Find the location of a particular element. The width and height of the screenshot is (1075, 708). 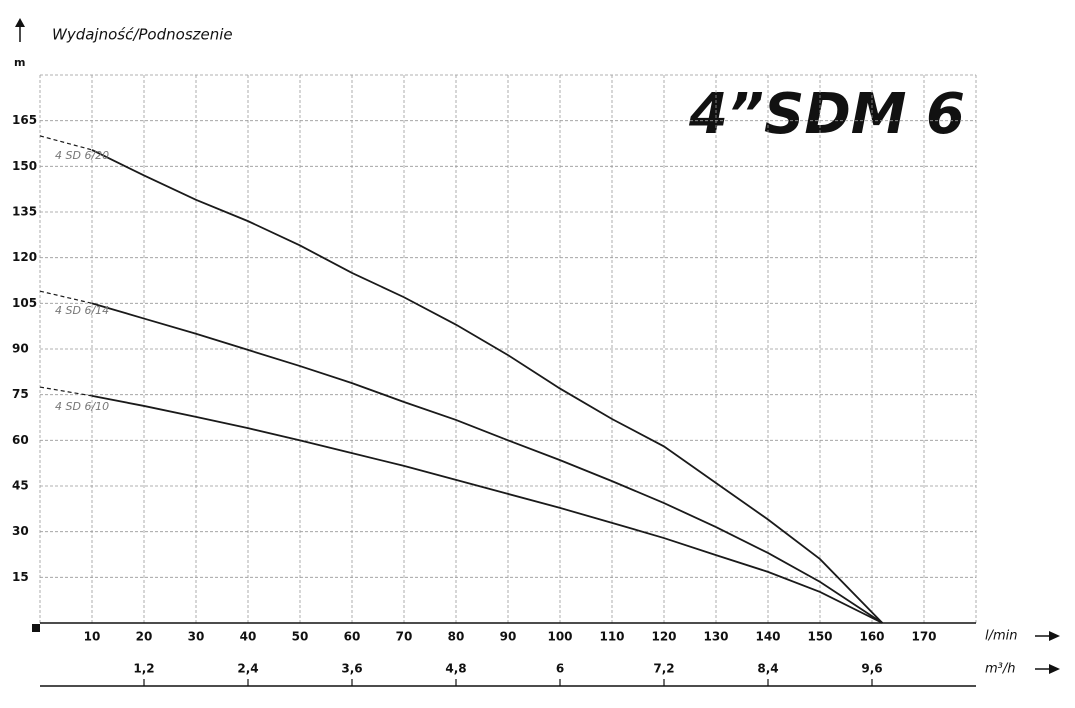

x-tick-label: 120 is located at coordinates (663, 637).